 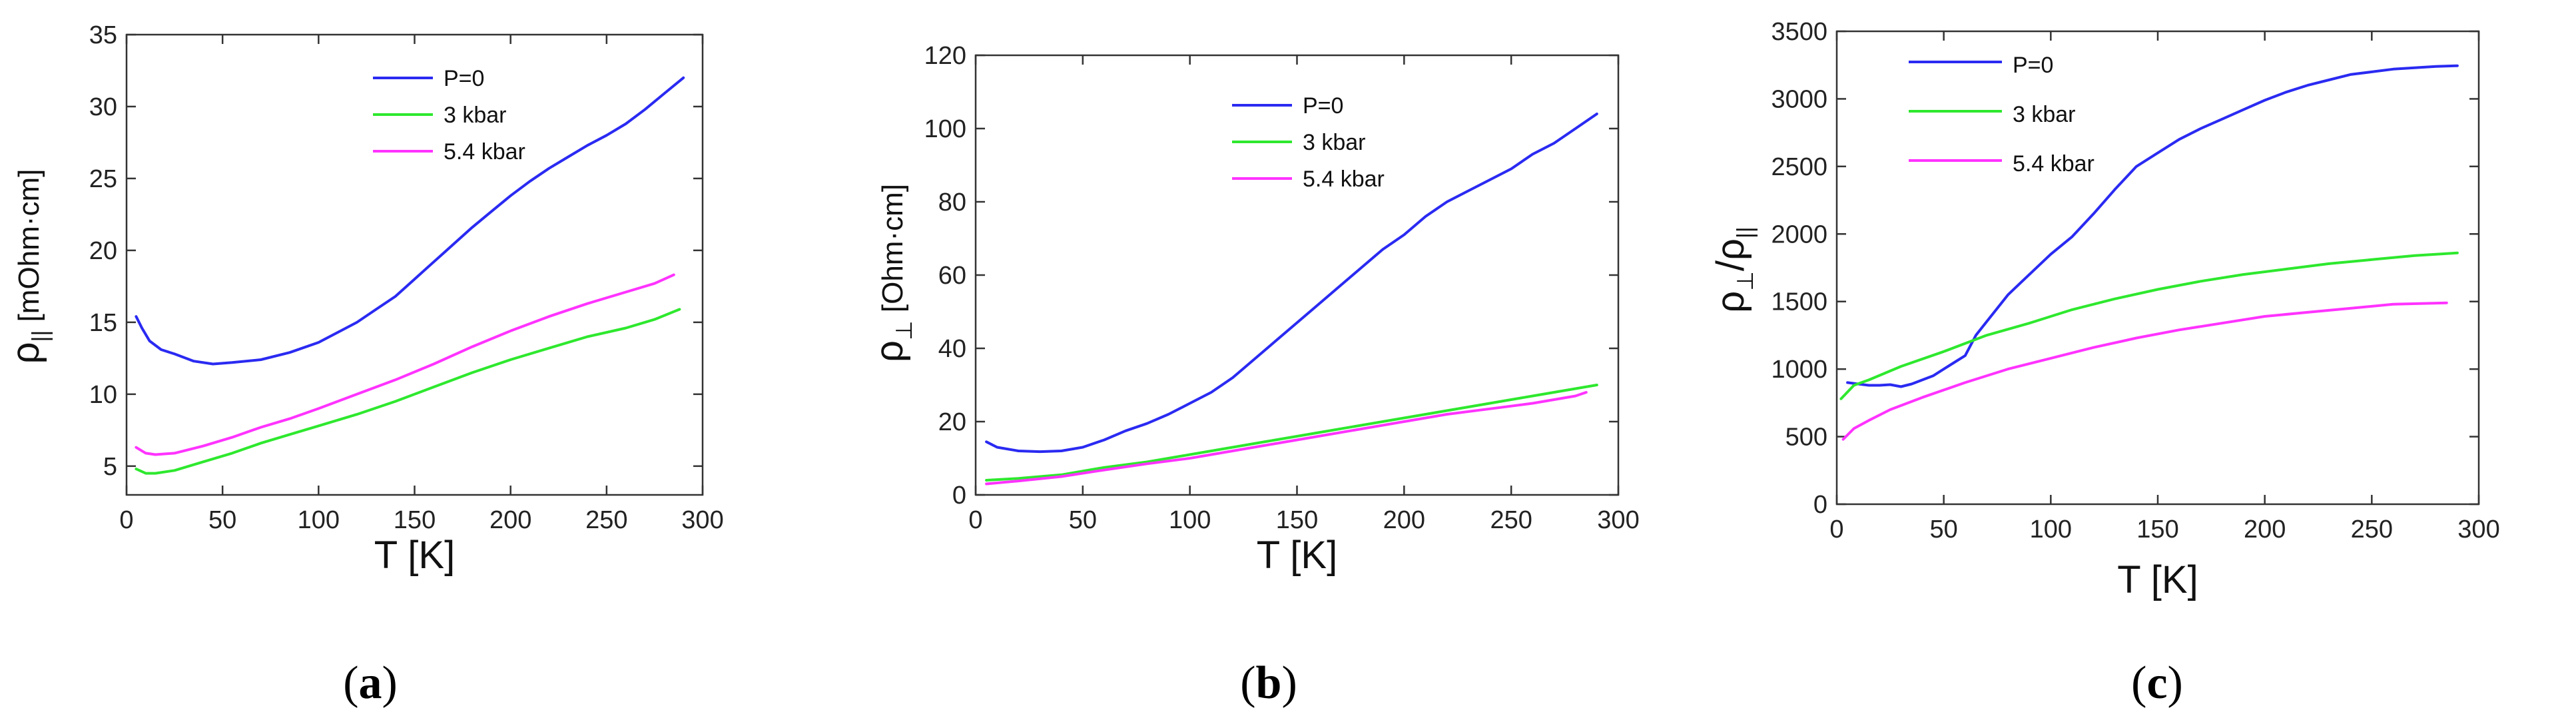 I want to click on y-tick-label: 15, so click(x=103, y=323).